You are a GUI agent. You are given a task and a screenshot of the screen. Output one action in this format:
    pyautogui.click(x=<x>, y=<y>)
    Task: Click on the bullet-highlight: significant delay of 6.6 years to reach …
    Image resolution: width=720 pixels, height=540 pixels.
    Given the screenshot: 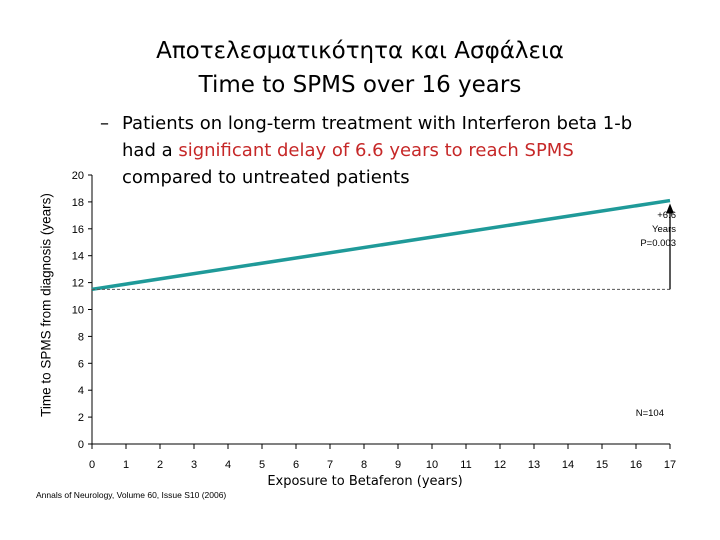 What is the action you would take?
    pyautogui.click(x=376, y=150)
    